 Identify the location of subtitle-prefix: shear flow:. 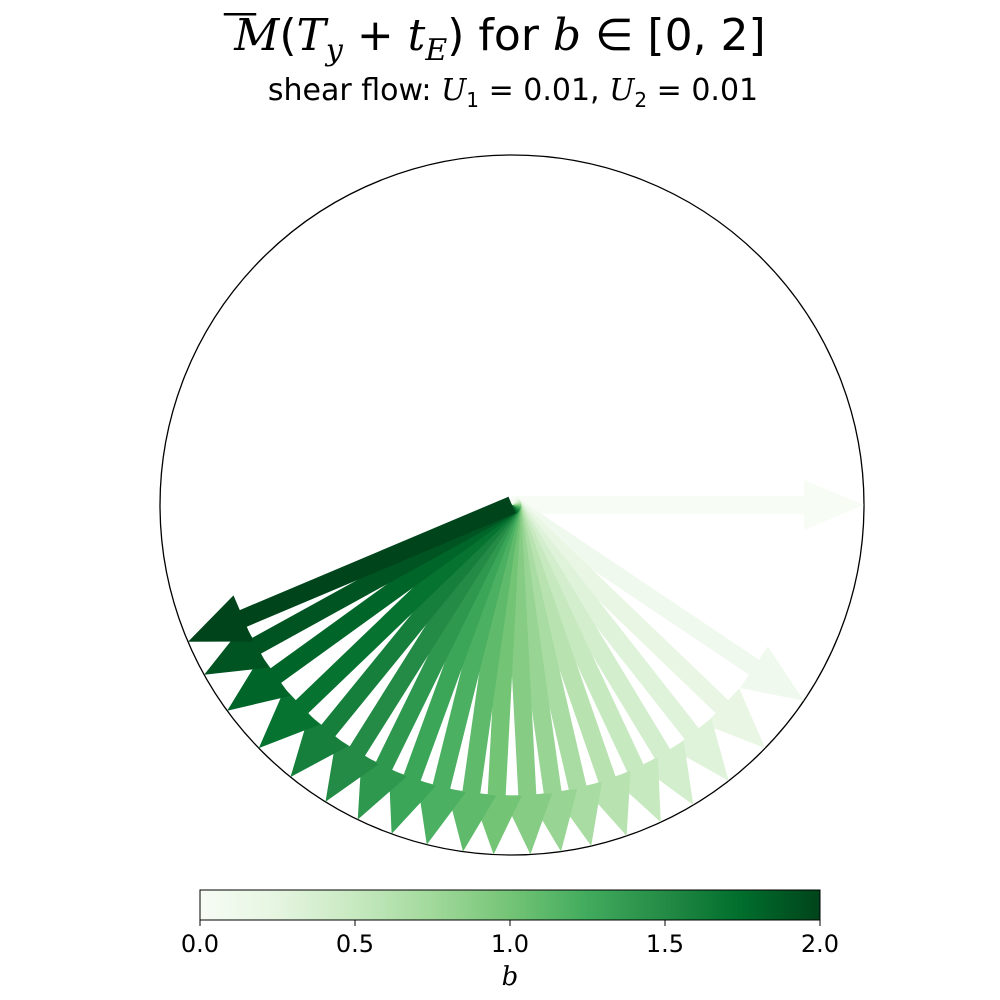
(354, 90).